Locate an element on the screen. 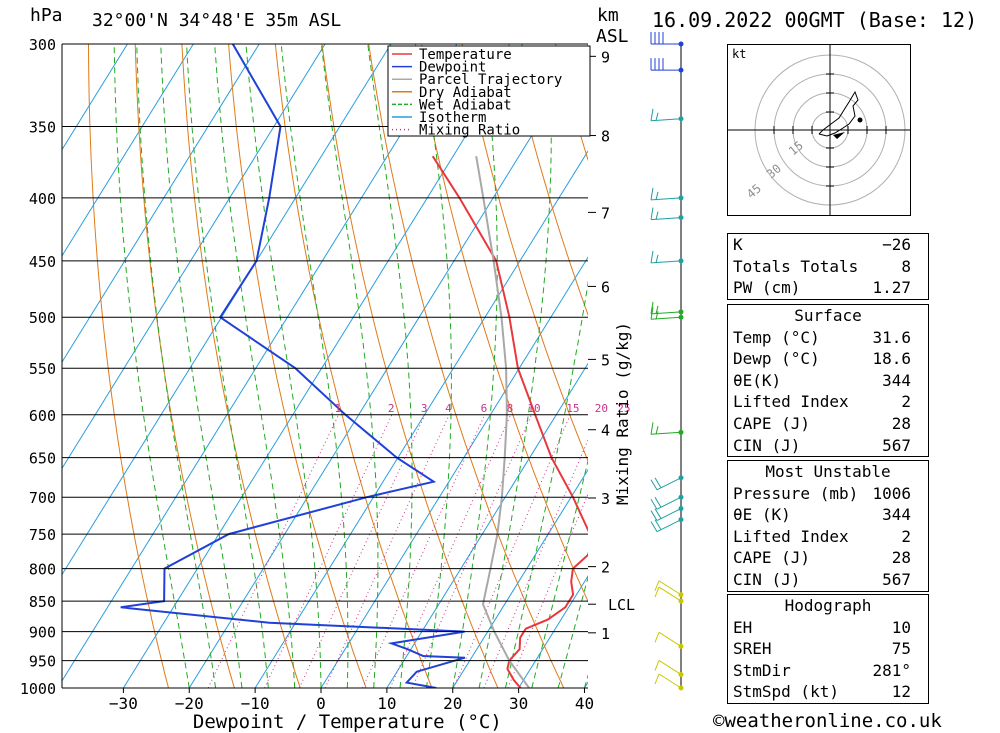 The image size is (1000, 733). hodograph-row: StmDir 281° is located at coordinates (828, 671).